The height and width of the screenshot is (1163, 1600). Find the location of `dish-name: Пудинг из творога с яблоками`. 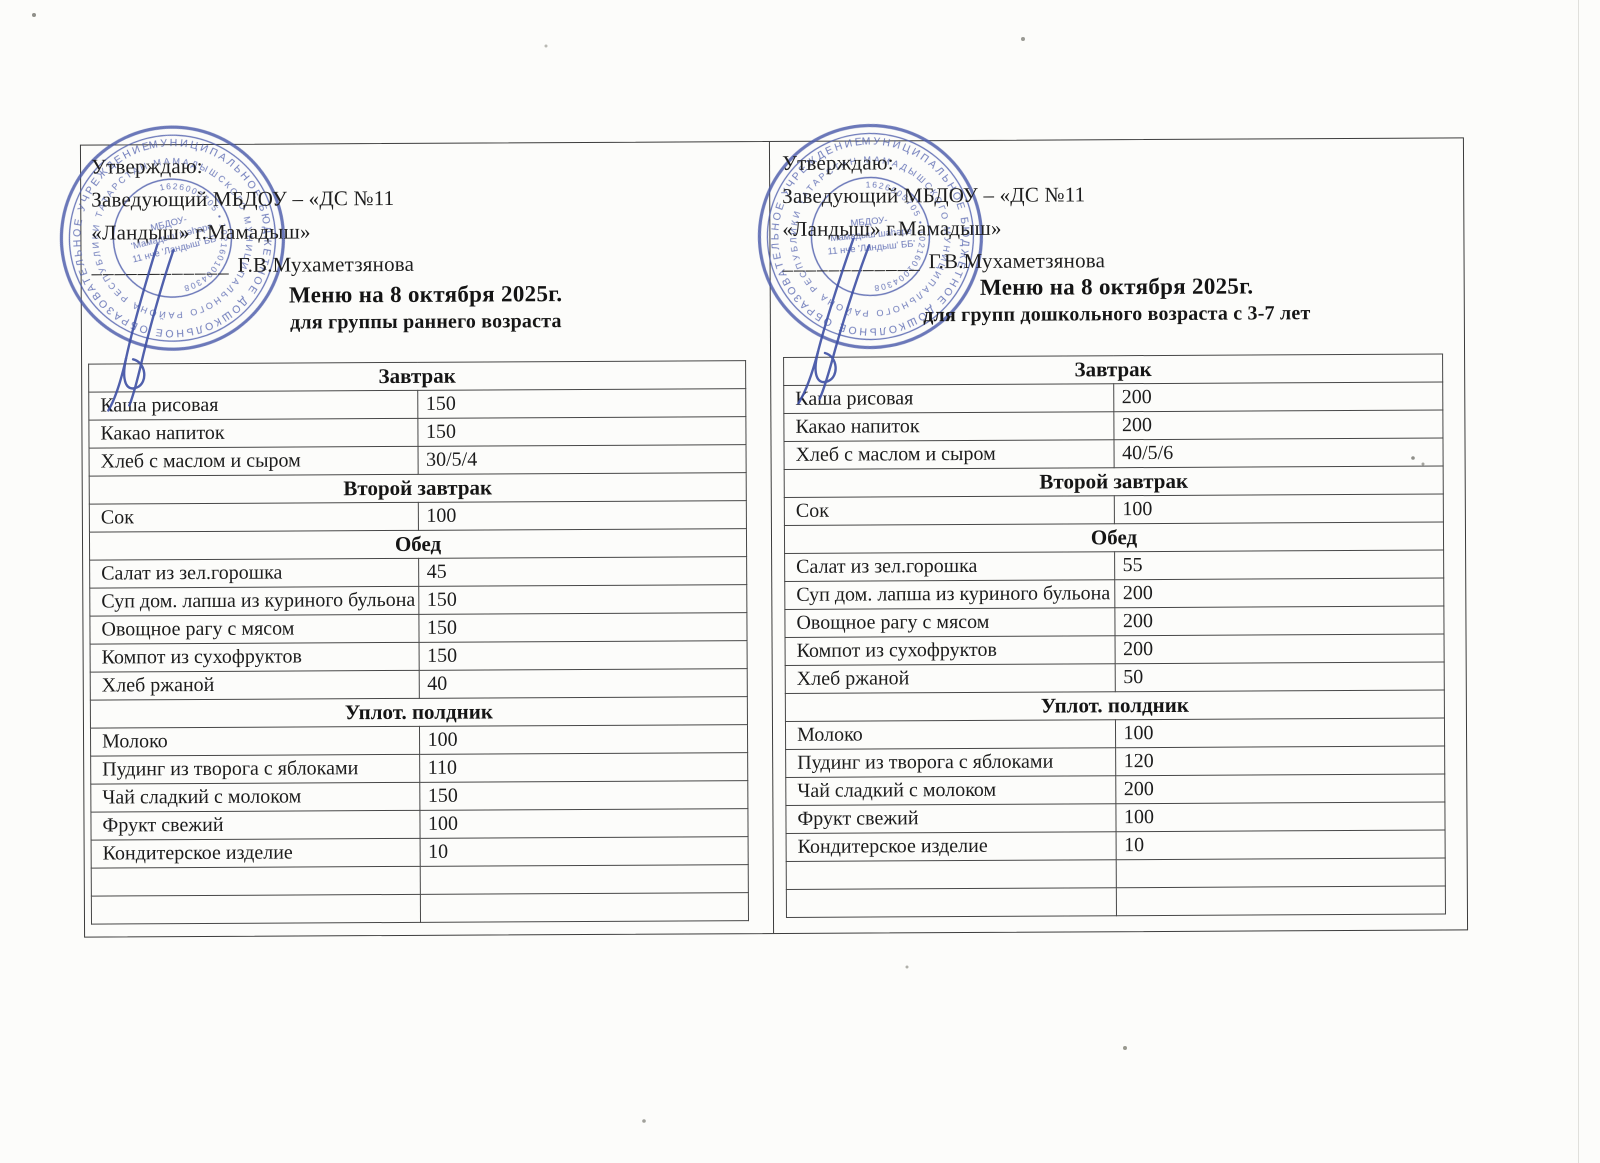

dish-name: Пудинг из творога с яблоками is located at coordinates (255, 769).